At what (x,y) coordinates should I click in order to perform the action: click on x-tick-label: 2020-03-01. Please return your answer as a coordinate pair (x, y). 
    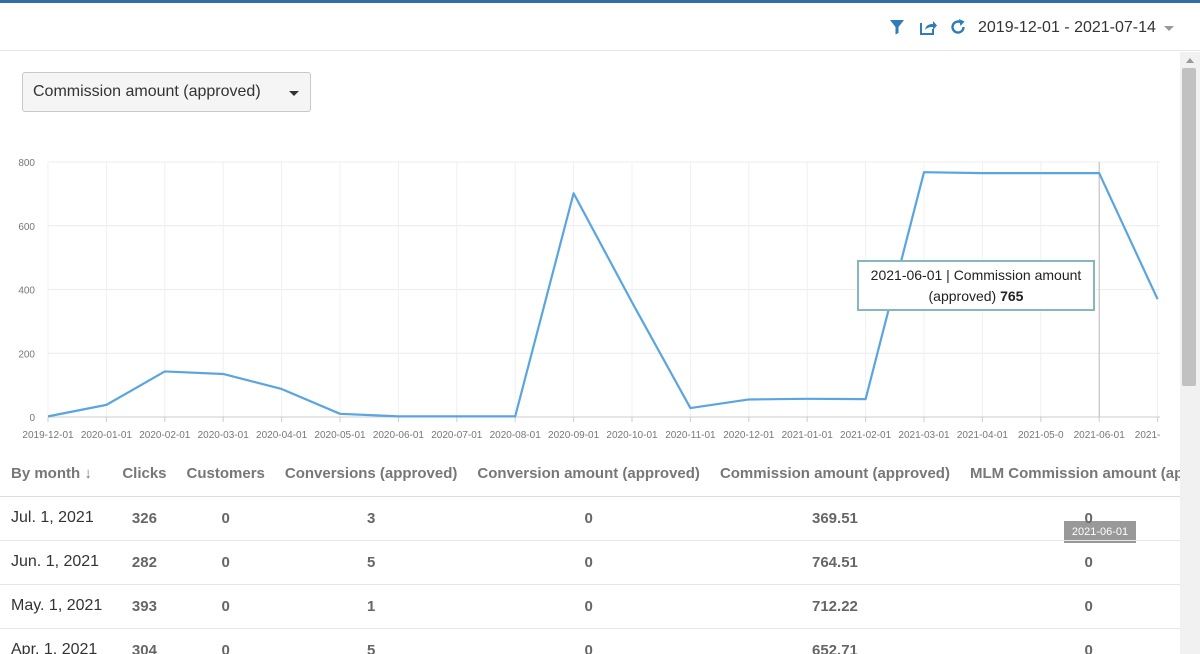
    Looking at the image, I should click on (224, 435).